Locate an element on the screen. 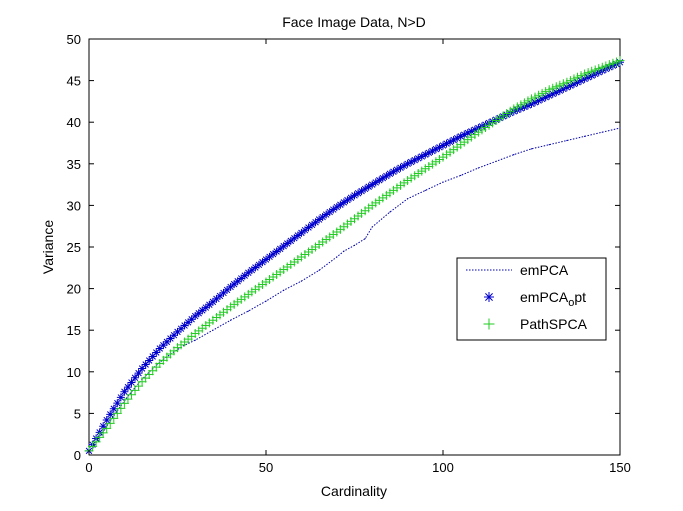 This screenshot has height=511, width=683. y-tick-label: 5 is located at coordinates (77, 413).